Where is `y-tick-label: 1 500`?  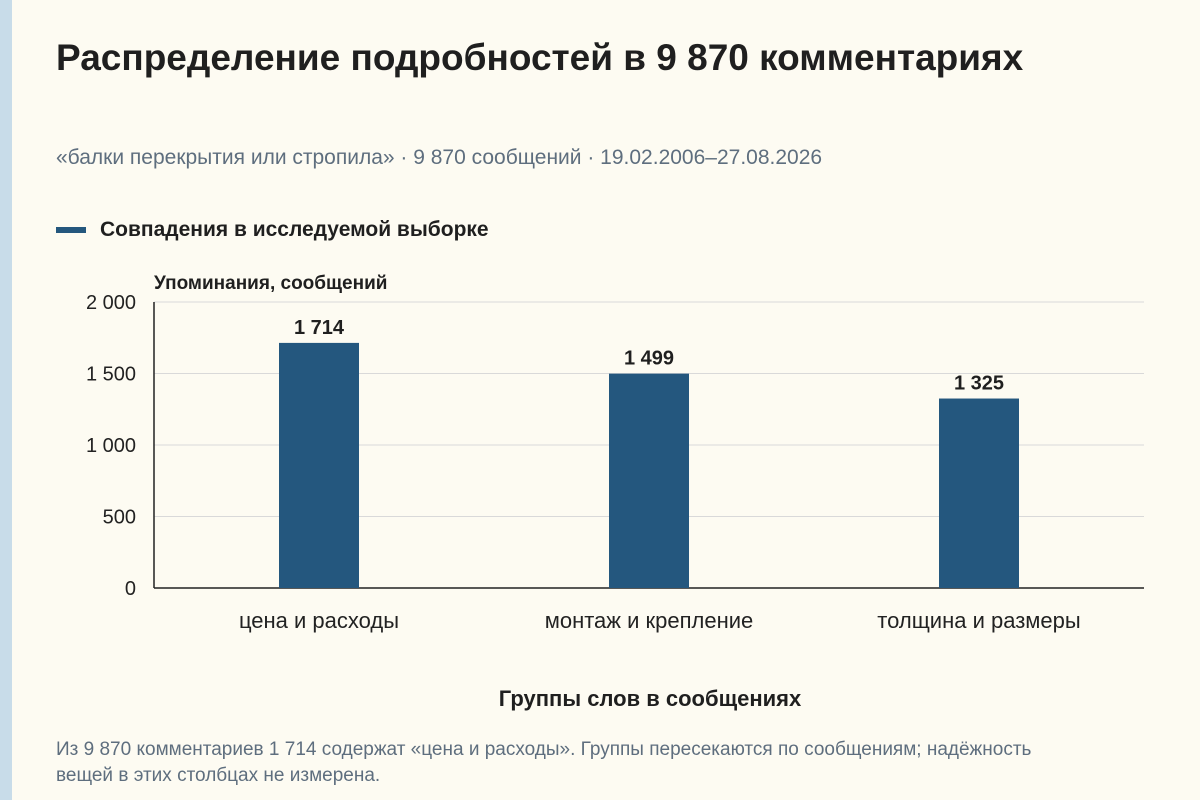 y-tick-label: 1 500 is located at coordinates (111, 375).